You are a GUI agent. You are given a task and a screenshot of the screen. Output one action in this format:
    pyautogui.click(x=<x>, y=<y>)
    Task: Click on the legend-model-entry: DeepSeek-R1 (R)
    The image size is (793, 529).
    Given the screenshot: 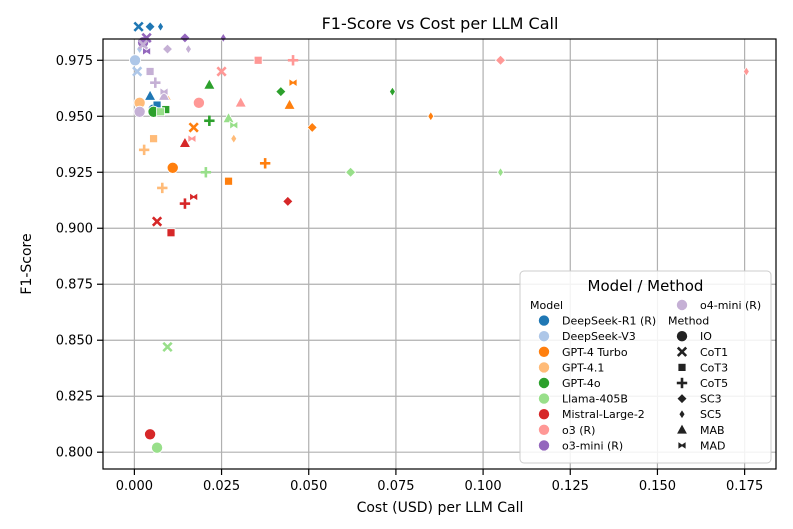 What is the action you would take?
    pyautogui.click(x=609, y=321)
    